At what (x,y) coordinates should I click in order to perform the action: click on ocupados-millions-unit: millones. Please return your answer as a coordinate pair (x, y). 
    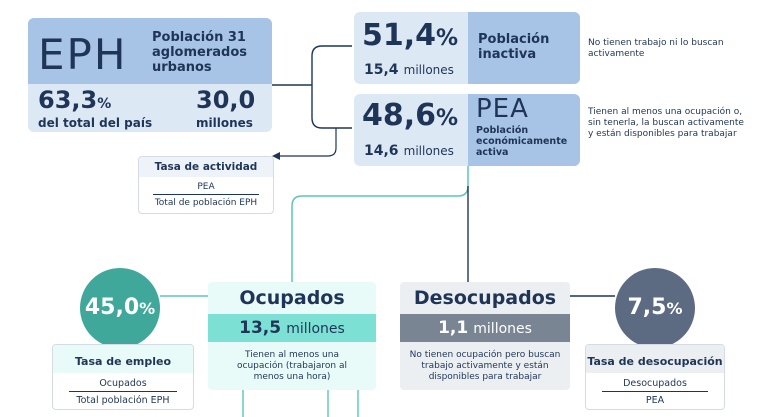
    Looking at the image, I should click on (315, 329).